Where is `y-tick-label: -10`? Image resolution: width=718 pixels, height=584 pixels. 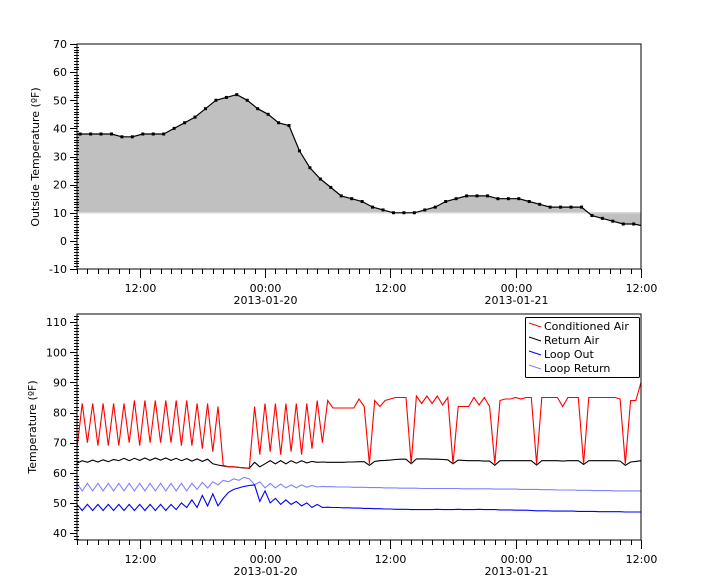 y-tick-label: -10 is located at coordinates (58, 269).